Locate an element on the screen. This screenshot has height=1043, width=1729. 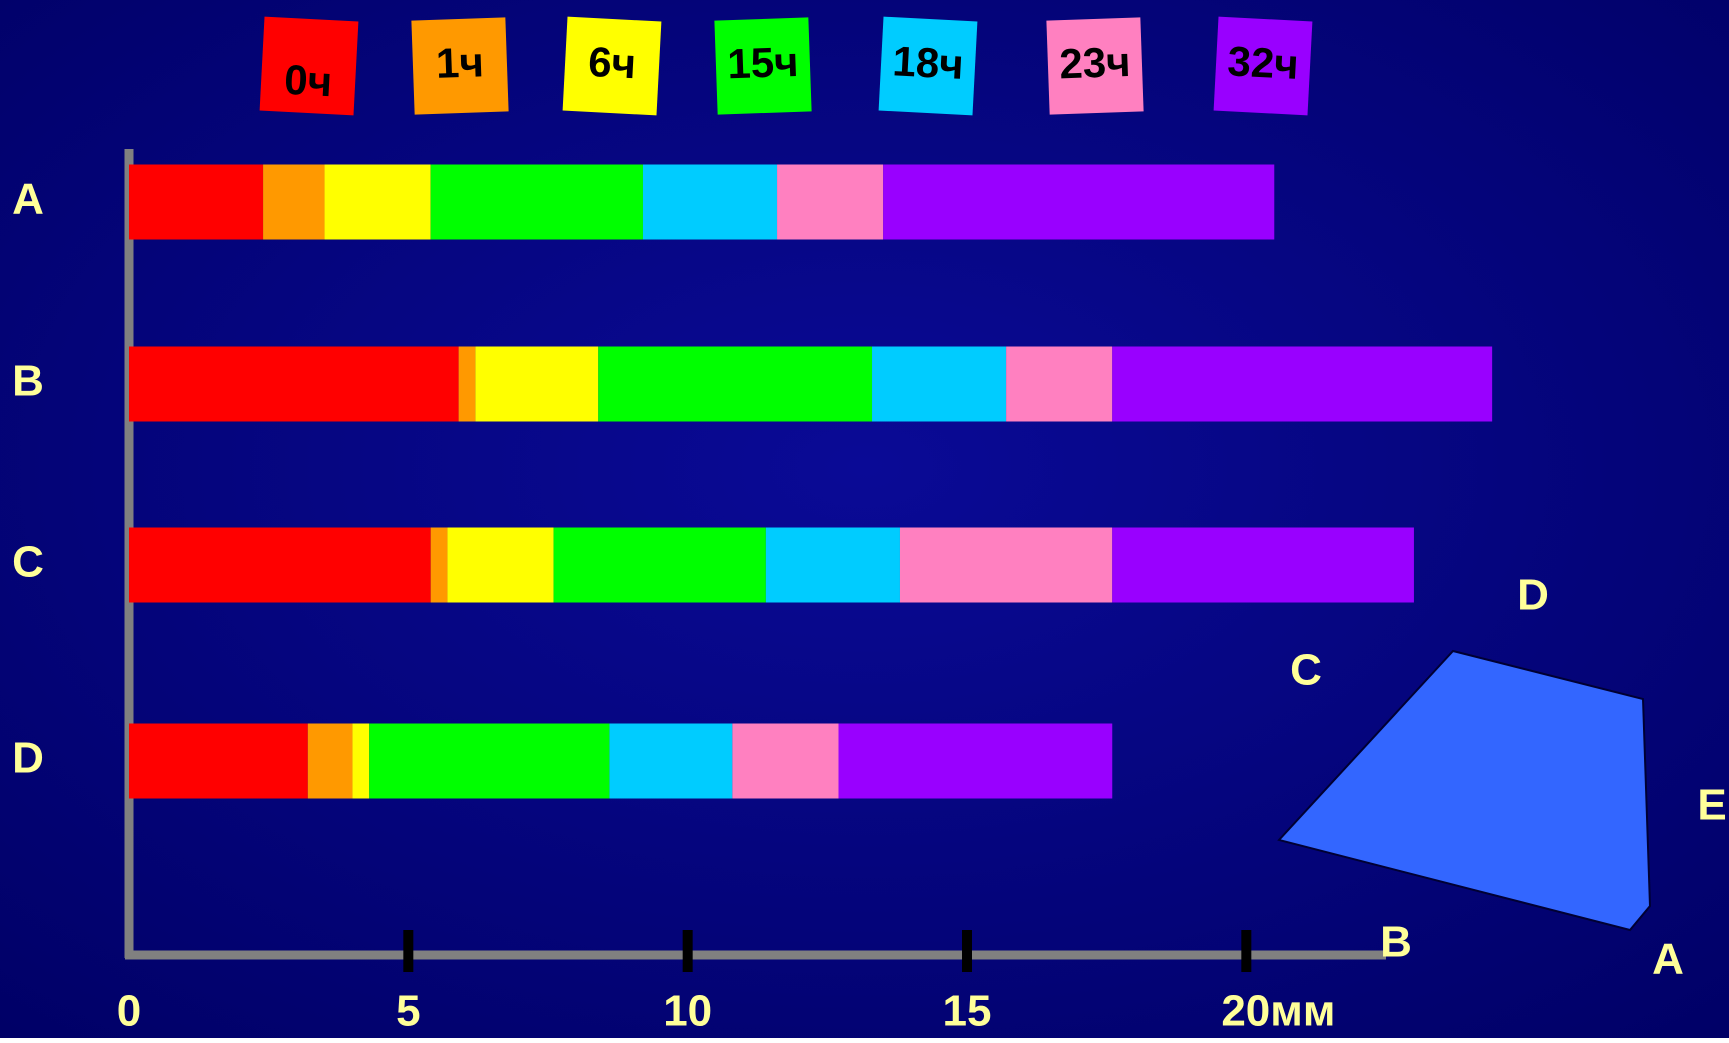
legend-item: 23ч is located at coordinates (1095, 66).